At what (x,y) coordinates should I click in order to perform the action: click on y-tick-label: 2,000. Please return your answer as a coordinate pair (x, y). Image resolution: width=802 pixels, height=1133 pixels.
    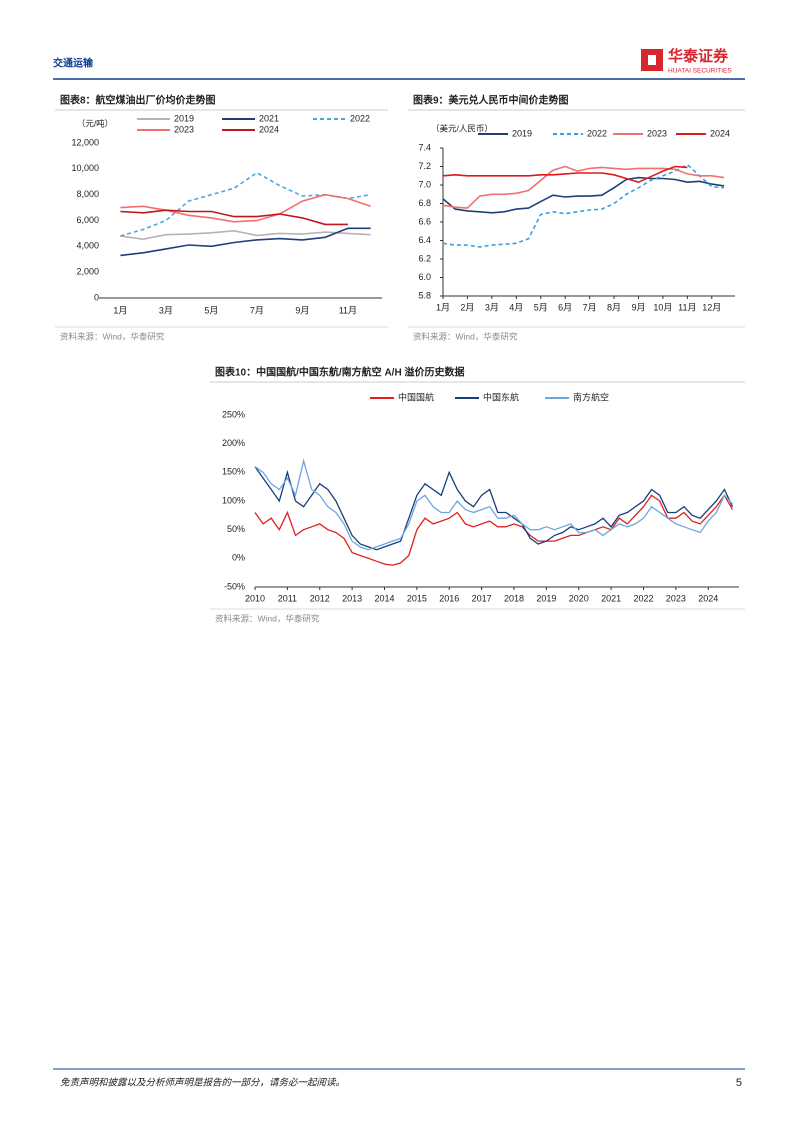
    Looking at the image, I should click on (87, 272).